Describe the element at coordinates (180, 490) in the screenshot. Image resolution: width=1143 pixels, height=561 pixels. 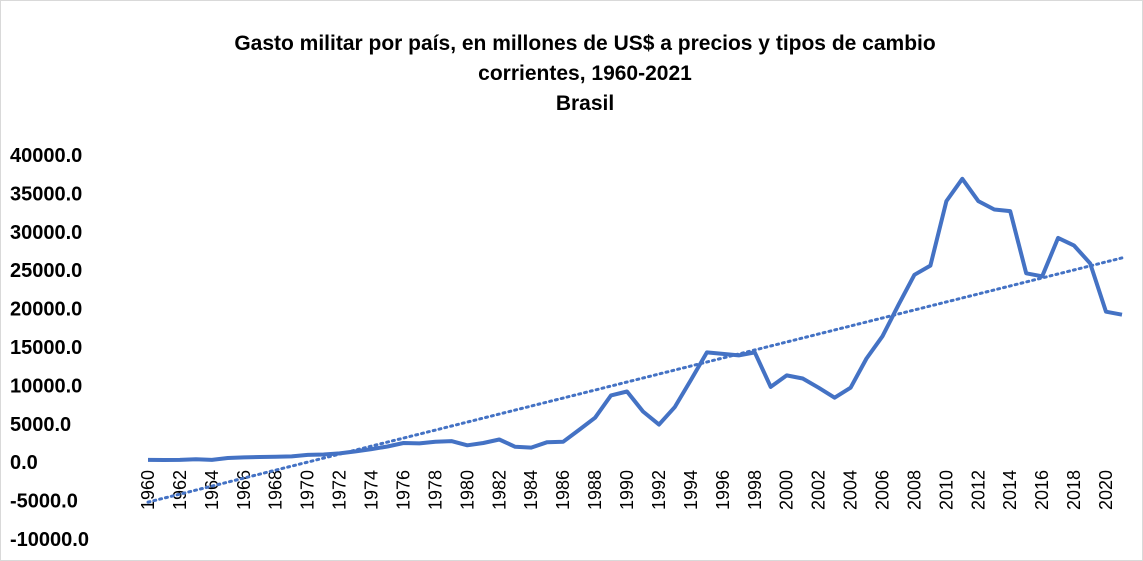
I see `x-tick-label: 1962` at that location.